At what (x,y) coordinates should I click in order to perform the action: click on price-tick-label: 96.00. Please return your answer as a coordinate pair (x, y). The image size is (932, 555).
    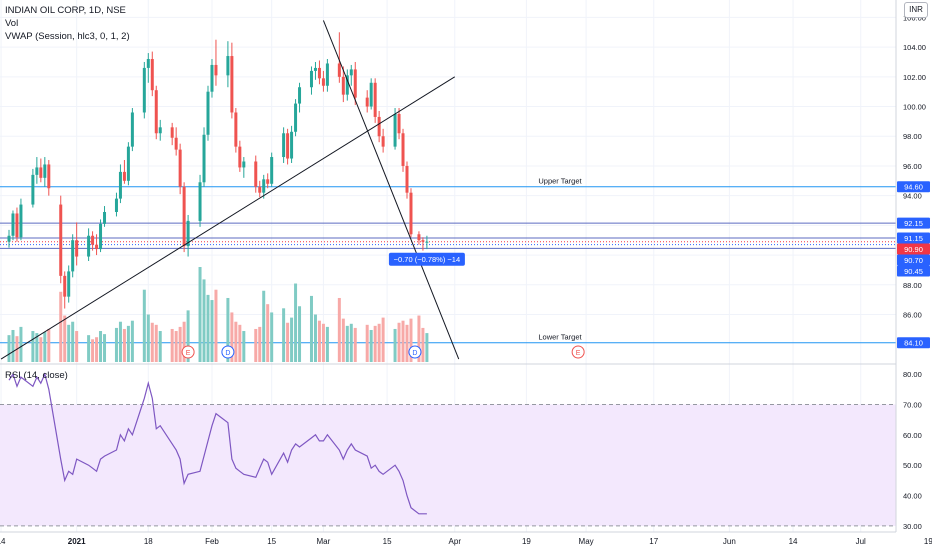
    Looking at the image, I should click on (912, 166).